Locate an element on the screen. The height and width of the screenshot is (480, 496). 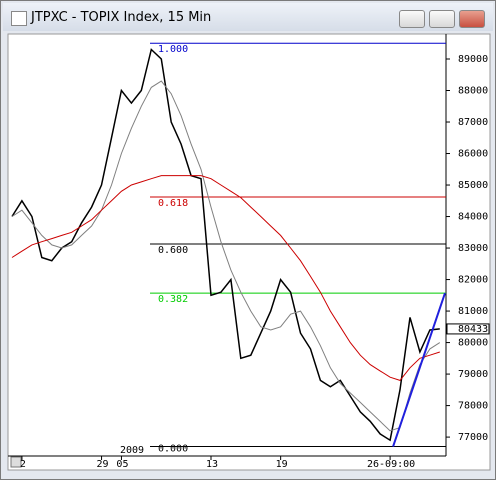
title-bar: JTPXC - TOPIX Index, 15 Min is located at coordinates (248, 17).